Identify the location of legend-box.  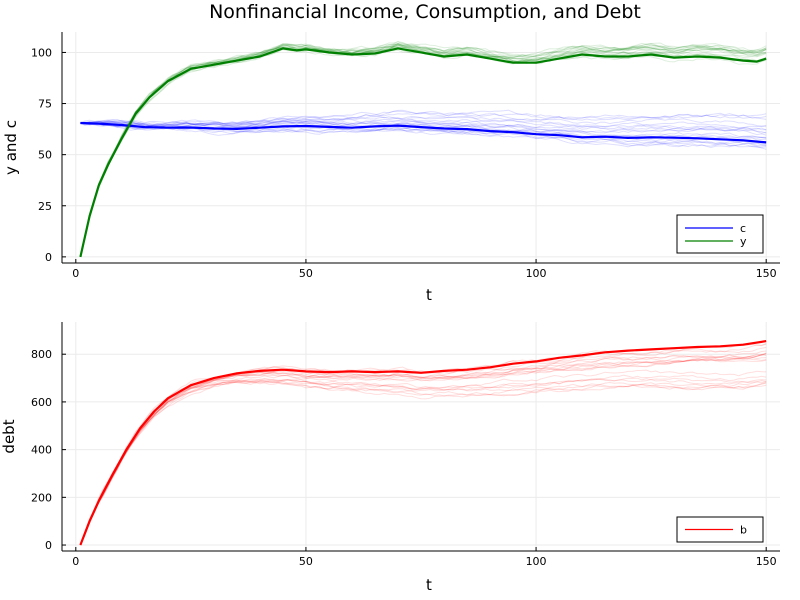
(720, 234).